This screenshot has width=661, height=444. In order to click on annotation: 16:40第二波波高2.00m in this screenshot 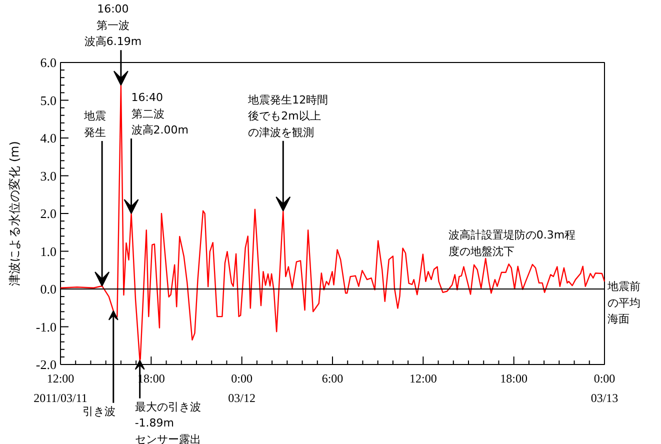, I will do `click(159, 113)`.